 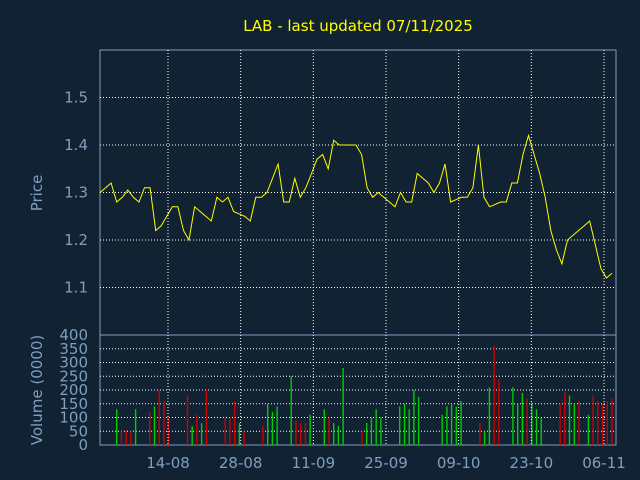 I want to click on price-y-tick: 1.4, so click(x=76, y=145).